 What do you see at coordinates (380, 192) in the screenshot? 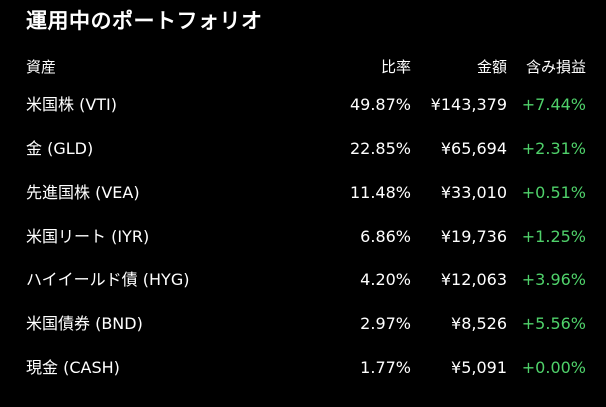
I see `asset-ratio: 11.48%` at bounding box center [380, 192].